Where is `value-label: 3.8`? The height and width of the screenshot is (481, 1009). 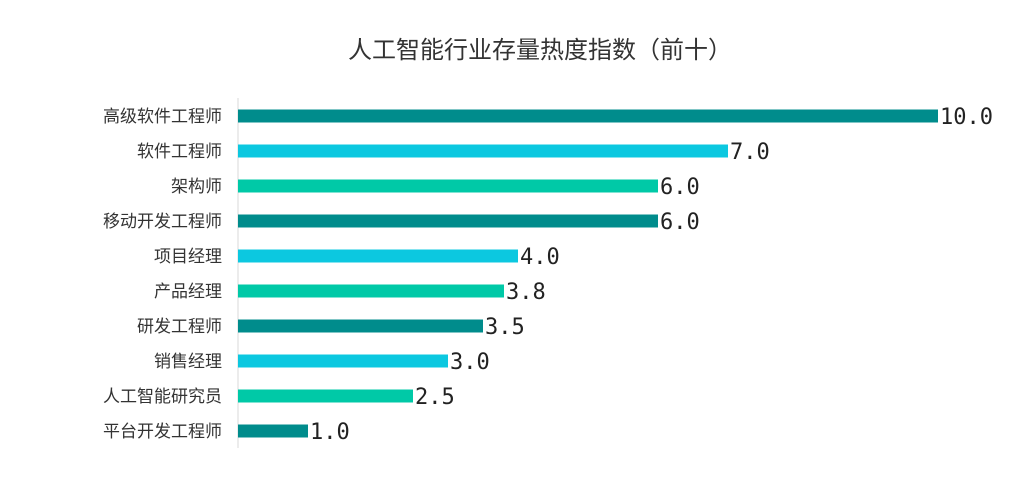
value-label: 3.8 is located at coordinates (526, 292).